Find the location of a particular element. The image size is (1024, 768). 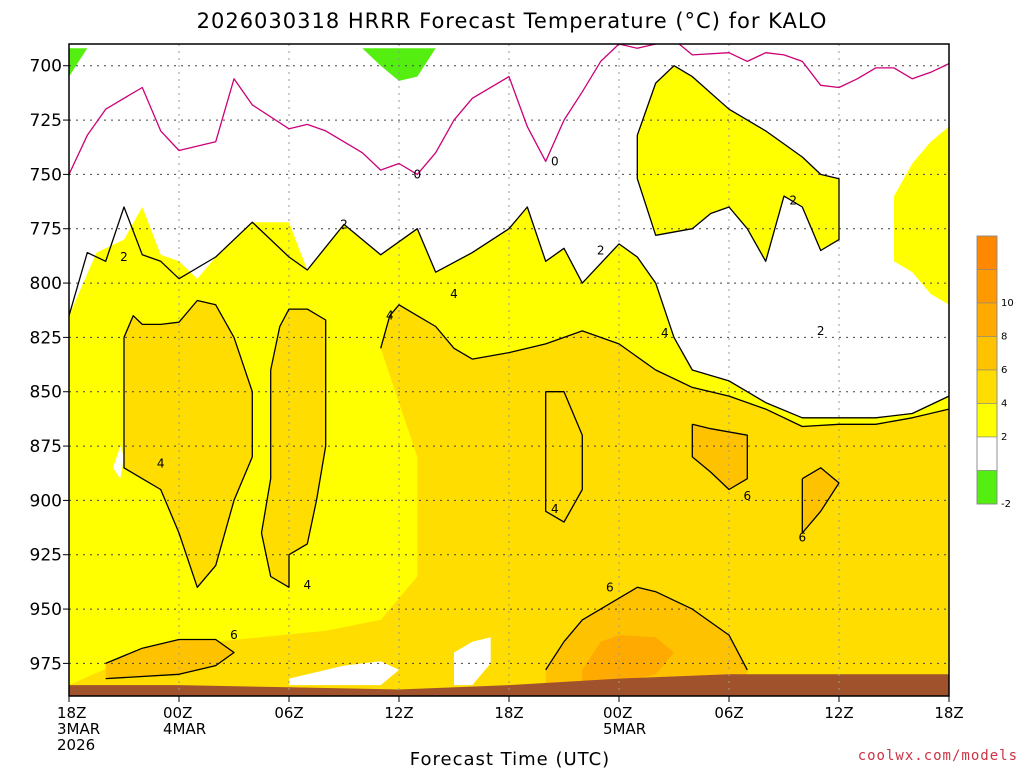

fill-region-below-0-b is located at coordinates (399, 64).